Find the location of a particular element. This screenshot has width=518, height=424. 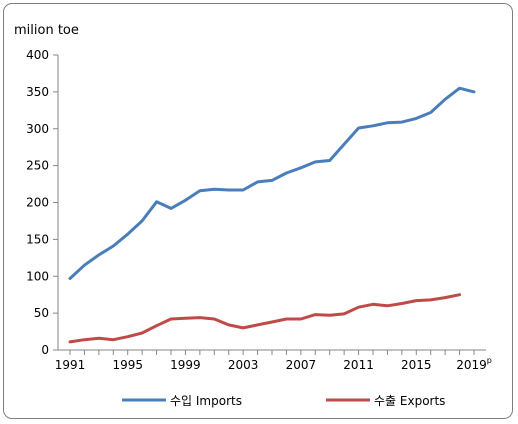

x-tick-label: 1991 is located at coordinates (70, 365).